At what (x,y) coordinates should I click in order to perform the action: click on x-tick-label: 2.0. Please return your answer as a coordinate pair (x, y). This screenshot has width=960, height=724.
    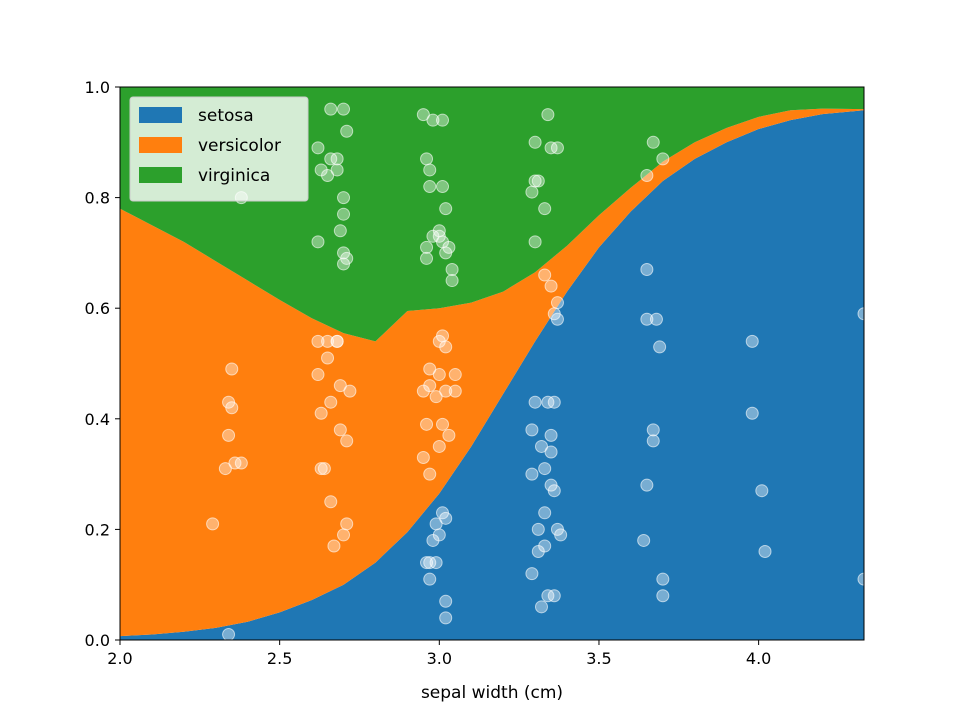
    Looking at the image, I should click on (119, 658).